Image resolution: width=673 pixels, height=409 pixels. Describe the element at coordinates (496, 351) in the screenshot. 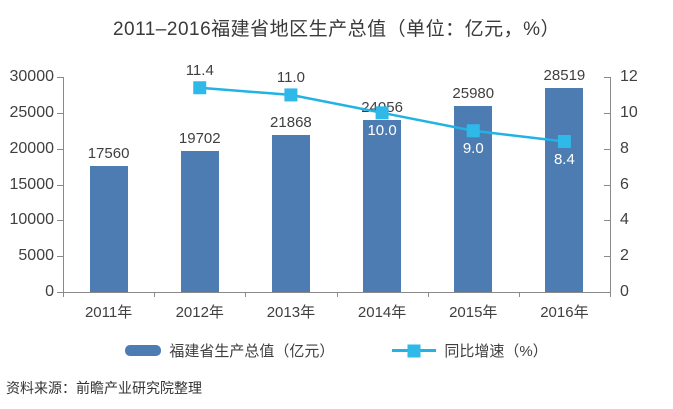

I see `legend-label-growth: 同比增速（%）` at that location.